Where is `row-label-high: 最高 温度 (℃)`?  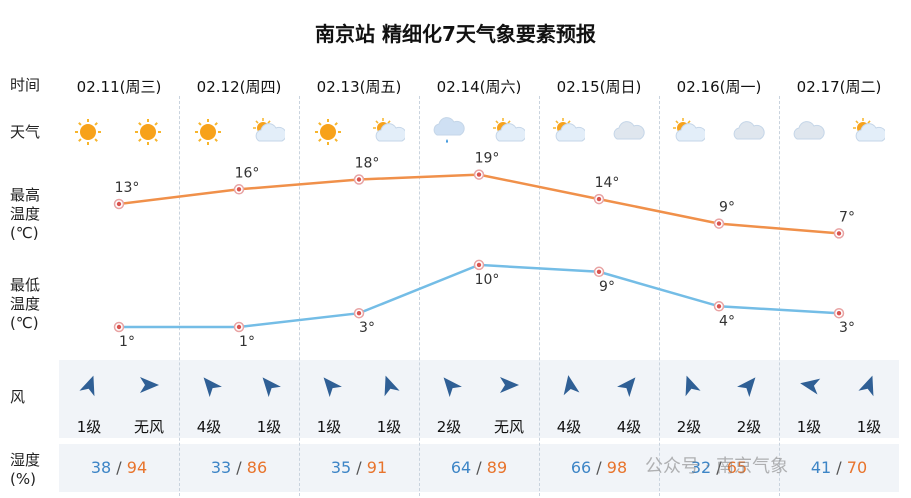 row-label-high: 最高 温度 (℃) is located at coordinates (25, 214).